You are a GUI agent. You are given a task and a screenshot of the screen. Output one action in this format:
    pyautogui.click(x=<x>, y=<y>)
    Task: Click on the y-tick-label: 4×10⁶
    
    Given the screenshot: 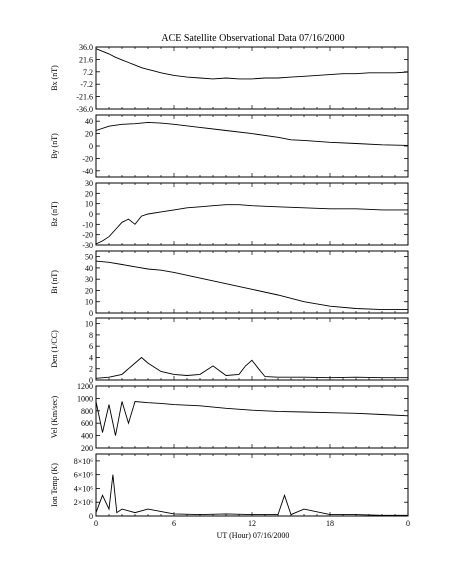 What is the action you would take?
    pyautogui.click(x=84, y=488)
    